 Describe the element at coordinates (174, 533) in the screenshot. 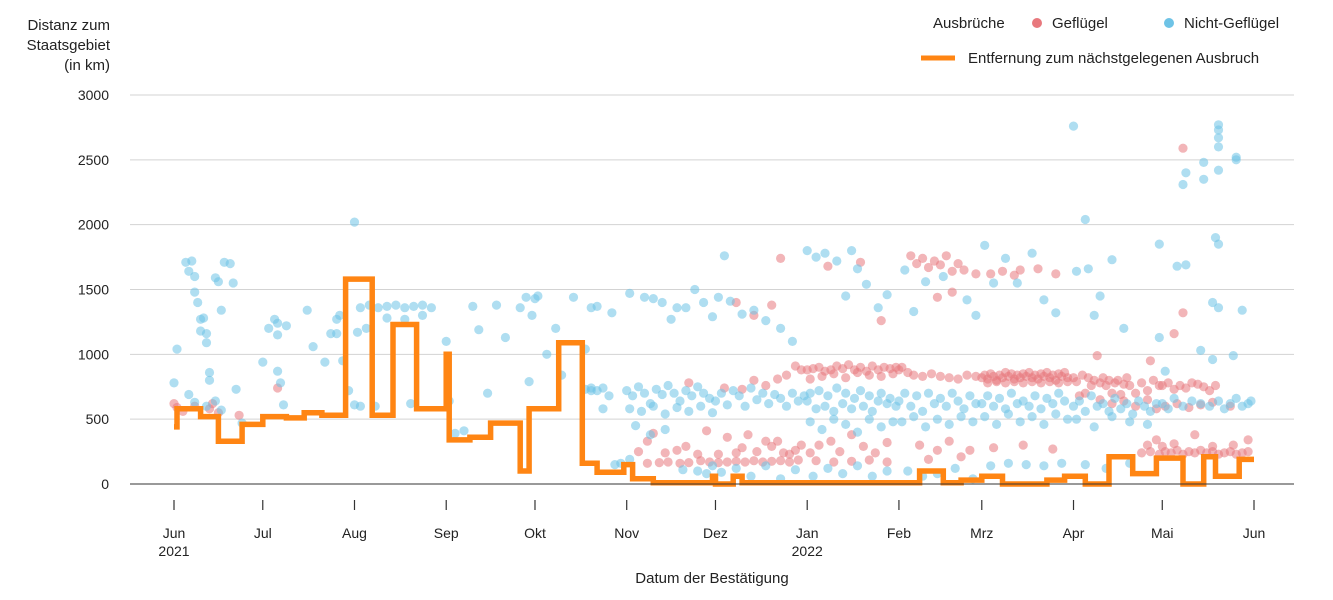

I see `x-tick-label: Jun` at that location.